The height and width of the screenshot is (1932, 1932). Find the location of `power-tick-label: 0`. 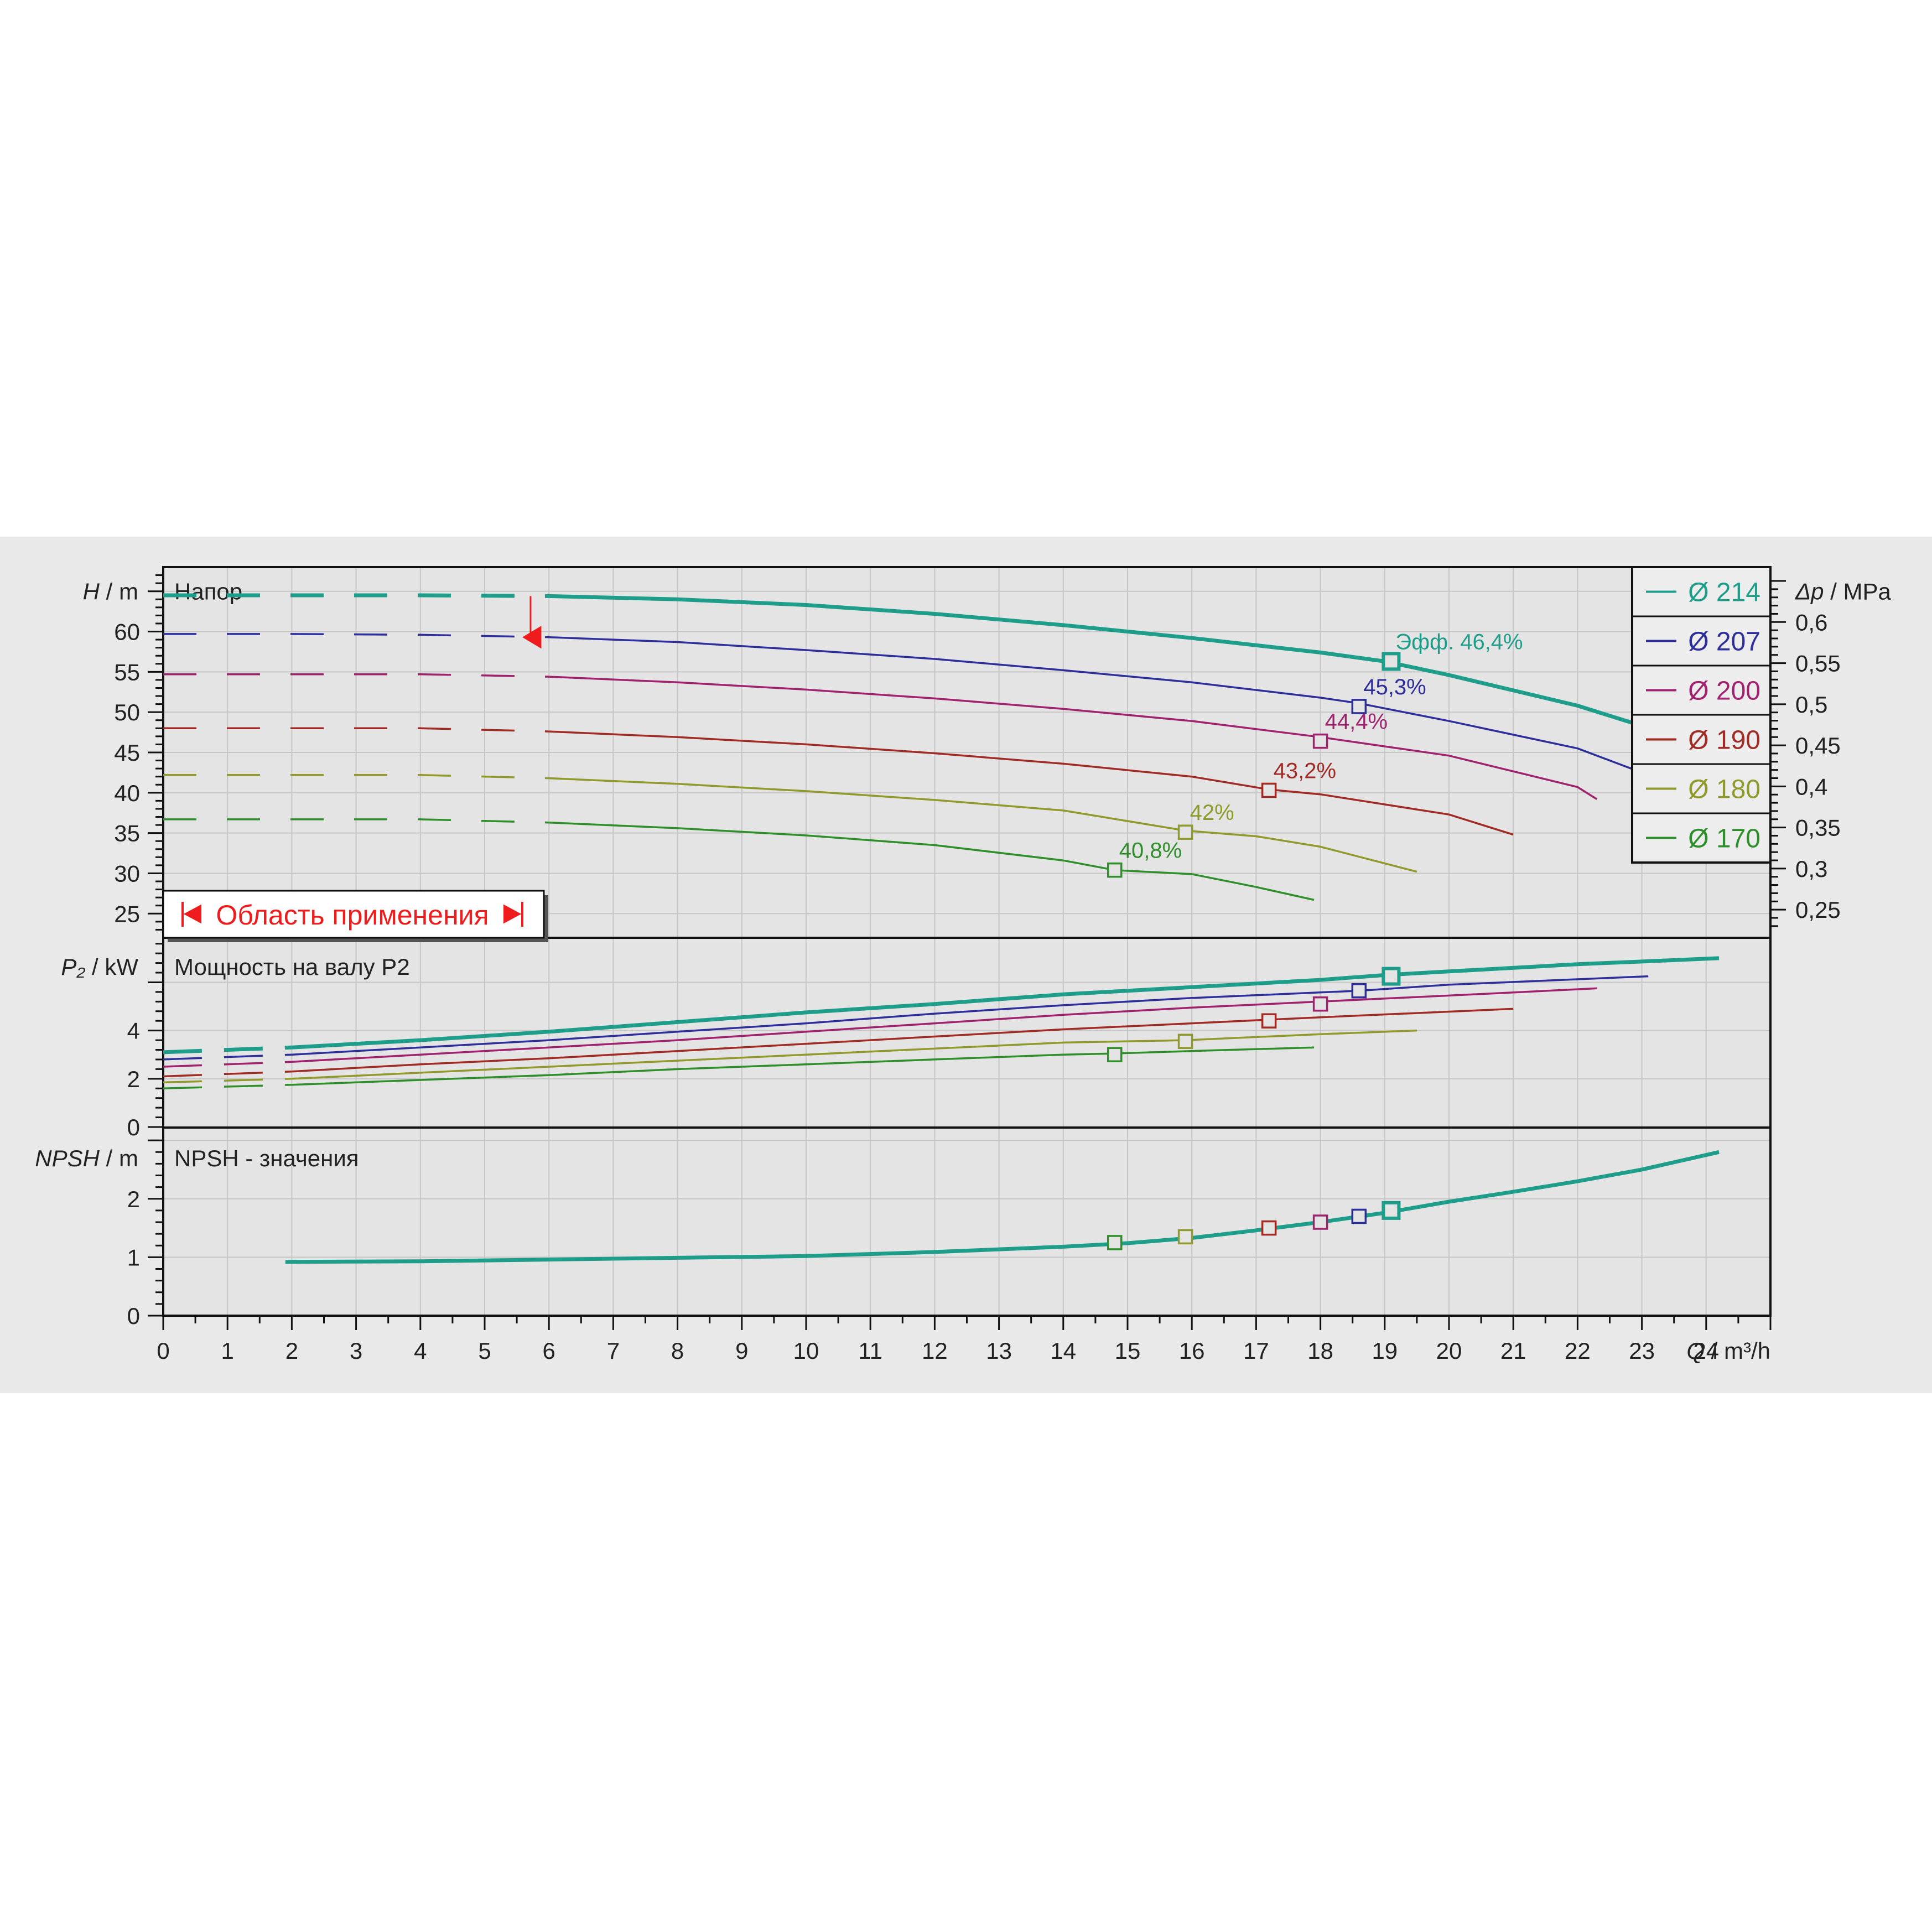

power-tick-label: 0 is located at coordinates (133, 1127).